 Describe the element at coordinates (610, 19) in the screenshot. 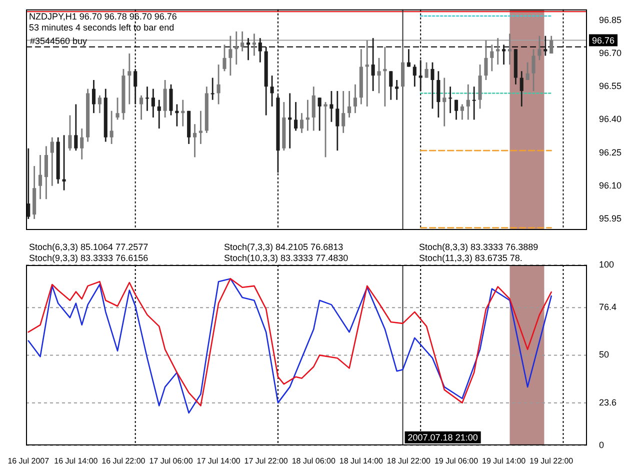

I see `y-tick-label: 96.85` at that location.